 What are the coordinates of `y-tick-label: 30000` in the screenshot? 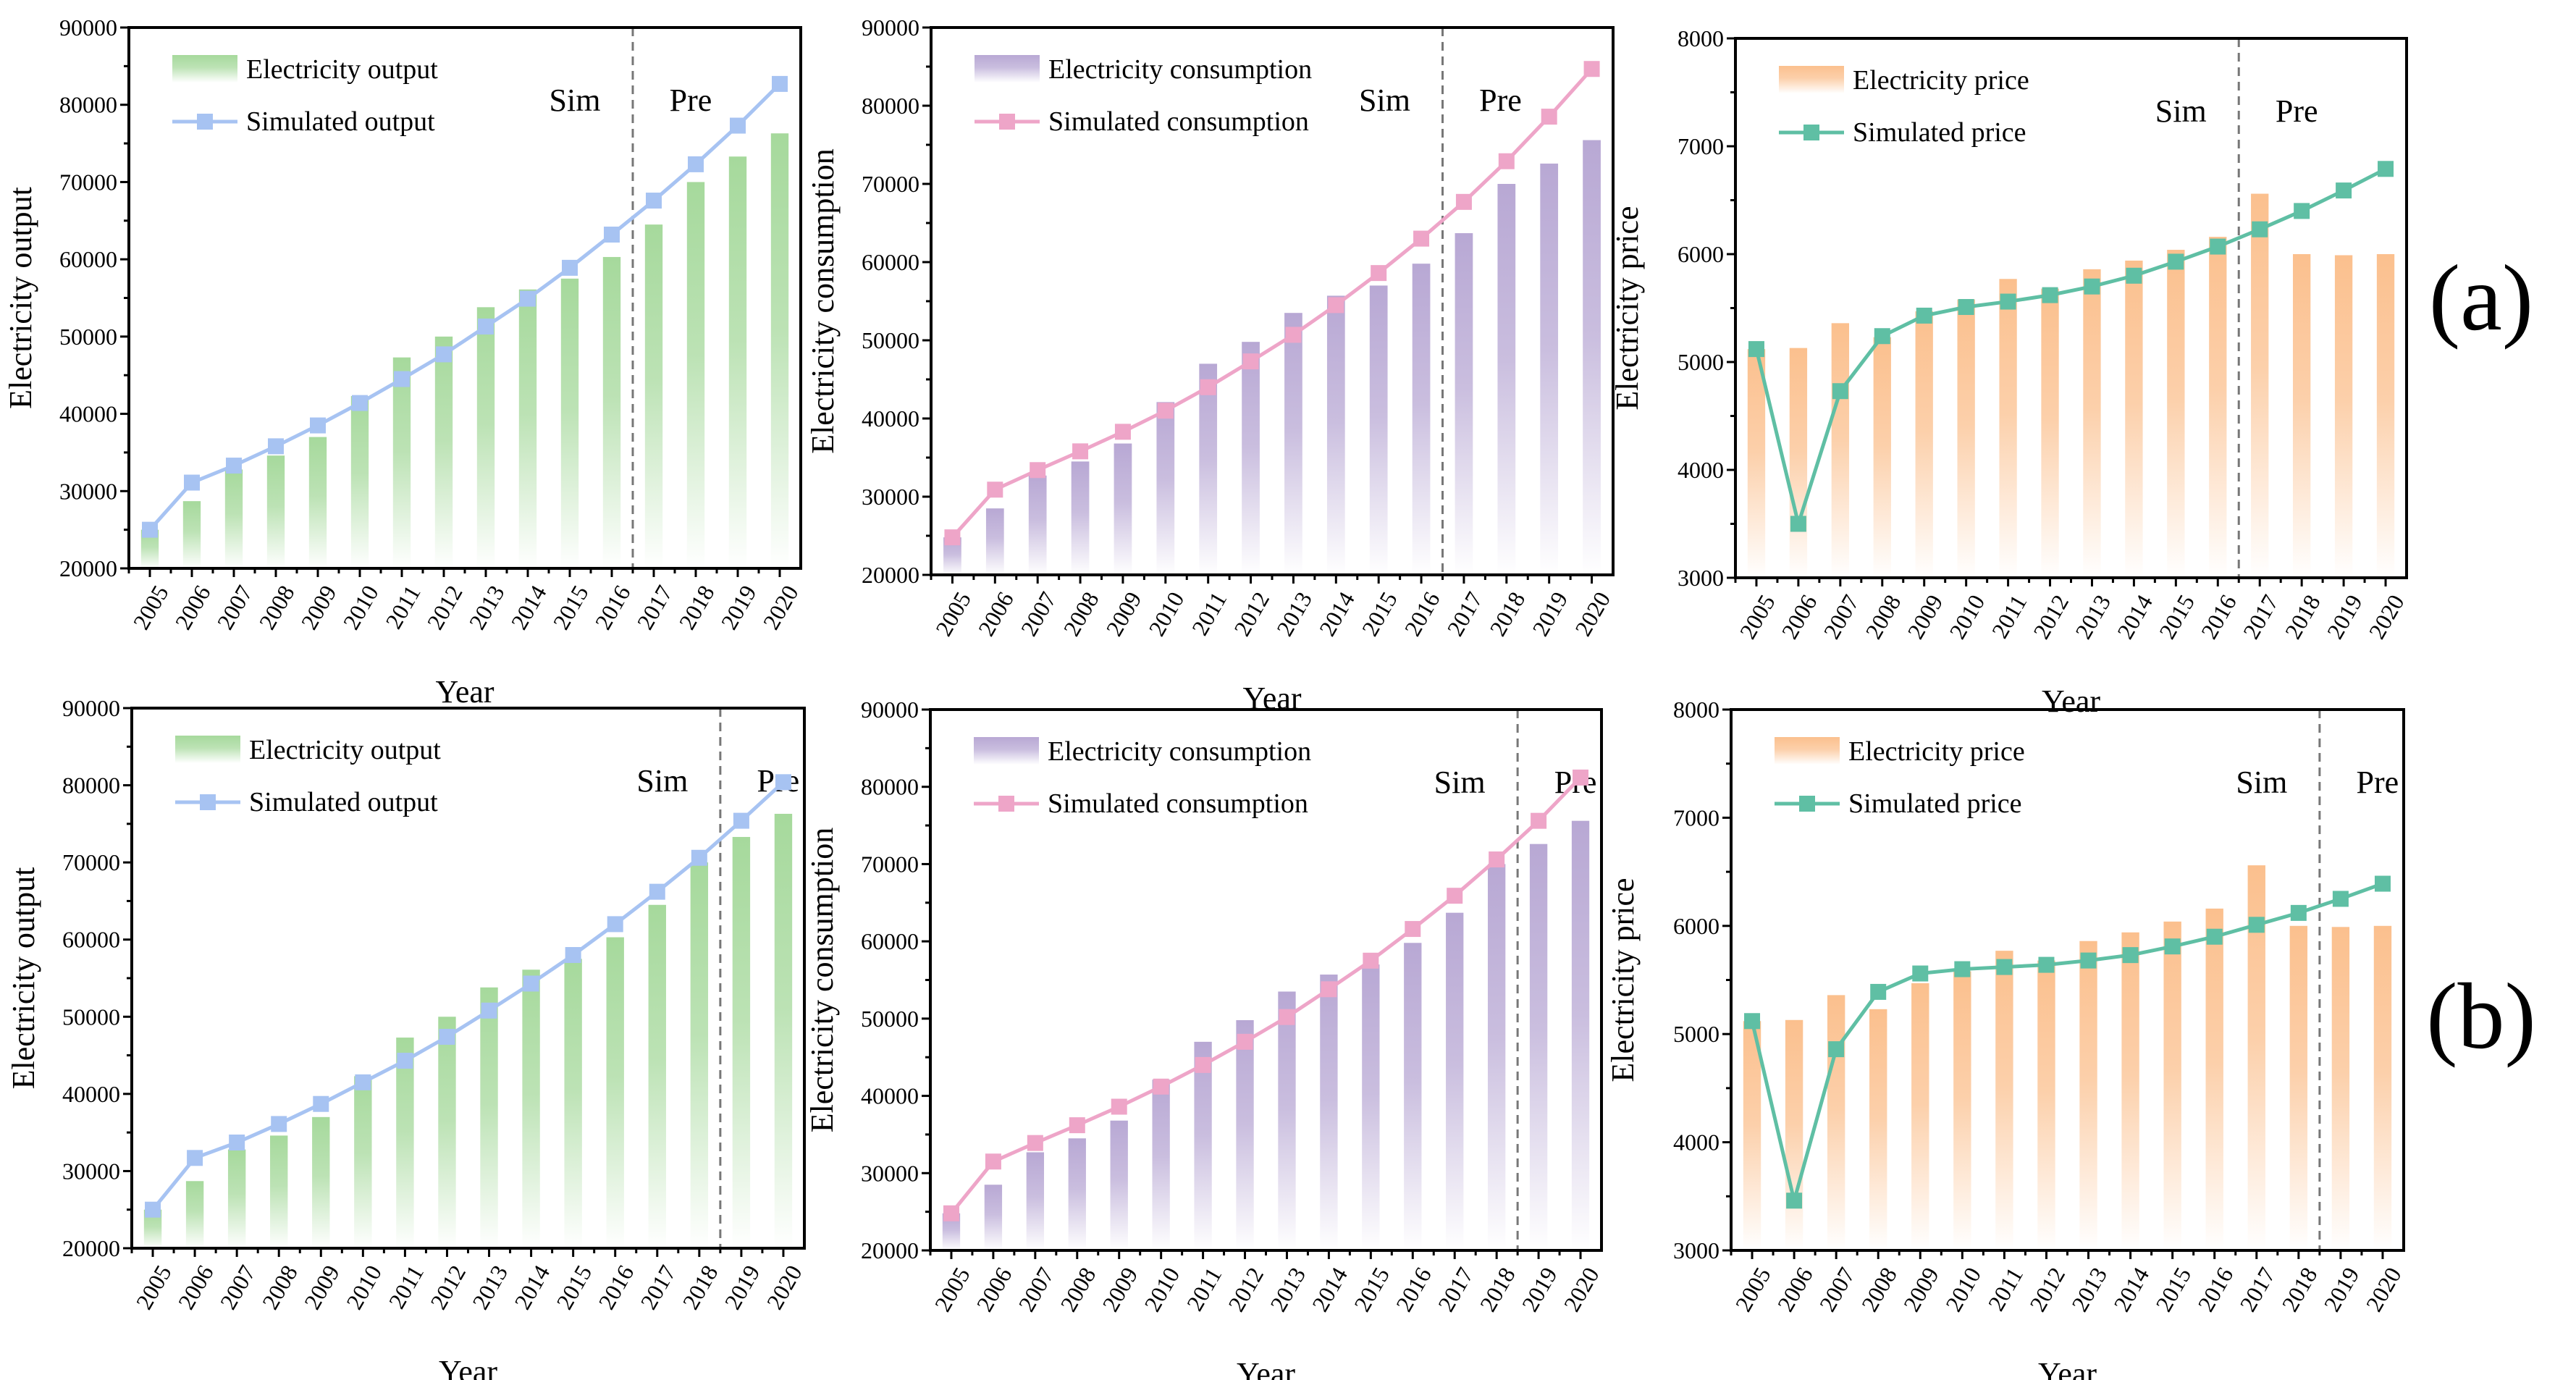 It's located at (890, 497).